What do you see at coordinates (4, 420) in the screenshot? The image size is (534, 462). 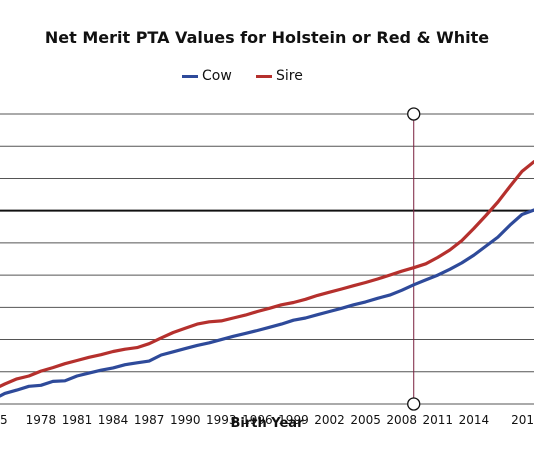 I see `x-tick-label: 5` at bounding box center [4, 420].